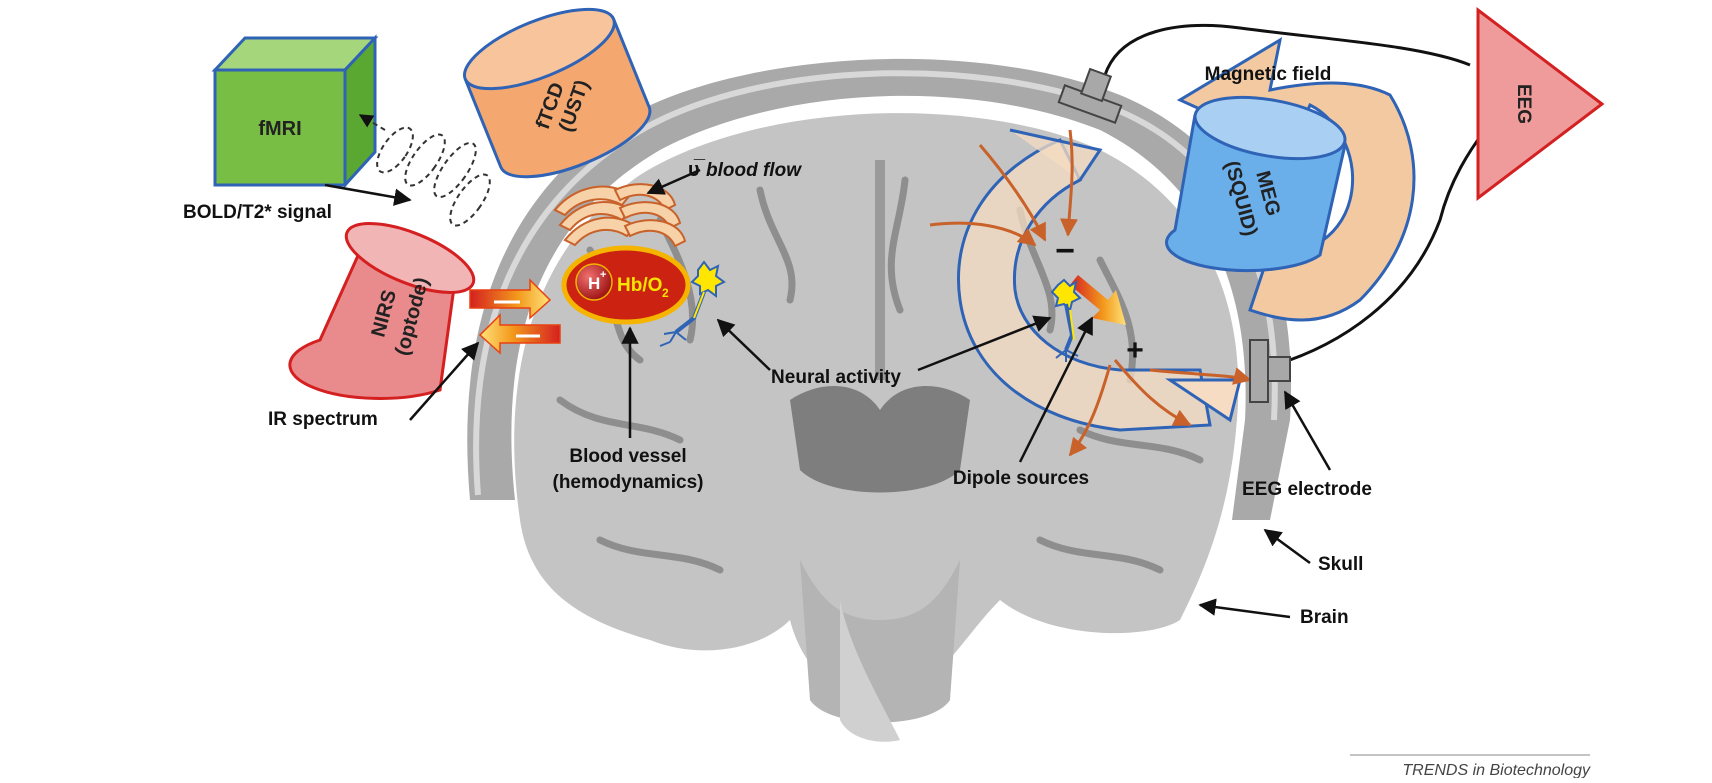 This screenshot has height=783, width=1712. I want to click on eeg-electrode-arrow, so click(1307, 430).